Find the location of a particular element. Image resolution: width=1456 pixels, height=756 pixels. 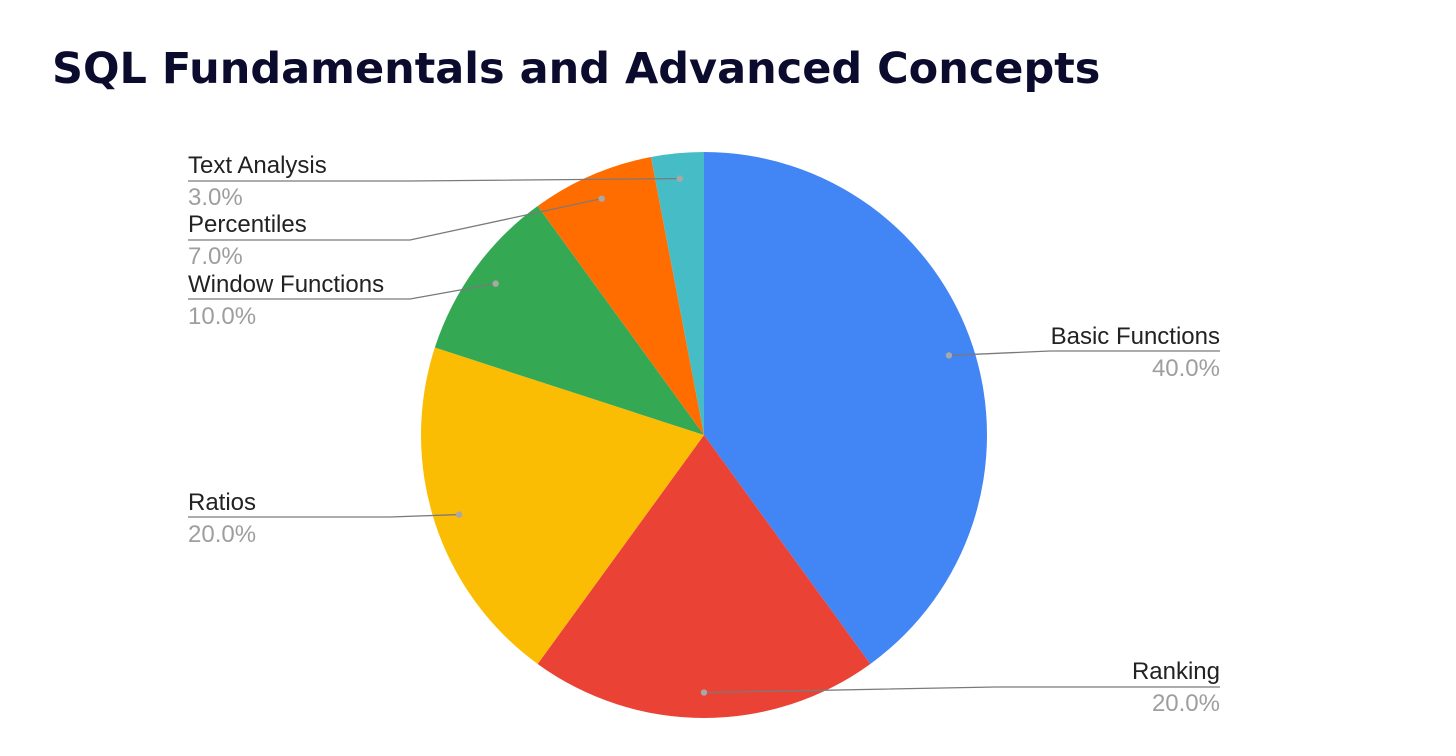

slice-value-ranking: 20.0% is located at coordinates (1186, 703).